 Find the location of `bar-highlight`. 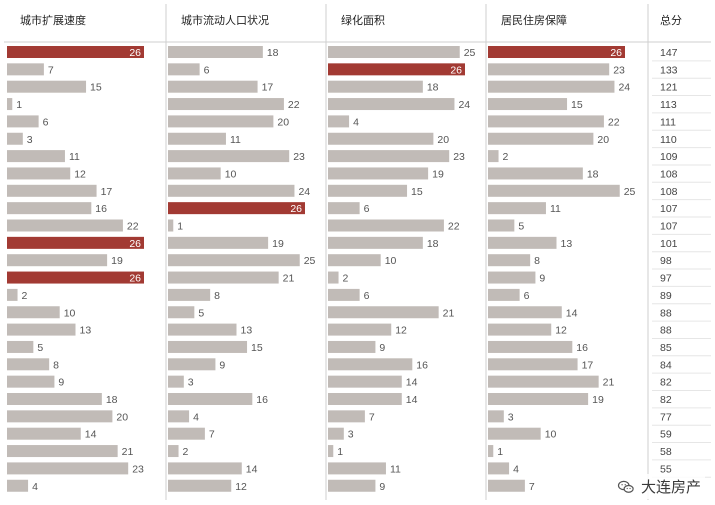

bar-highlight is located at coordinates (396, 69).